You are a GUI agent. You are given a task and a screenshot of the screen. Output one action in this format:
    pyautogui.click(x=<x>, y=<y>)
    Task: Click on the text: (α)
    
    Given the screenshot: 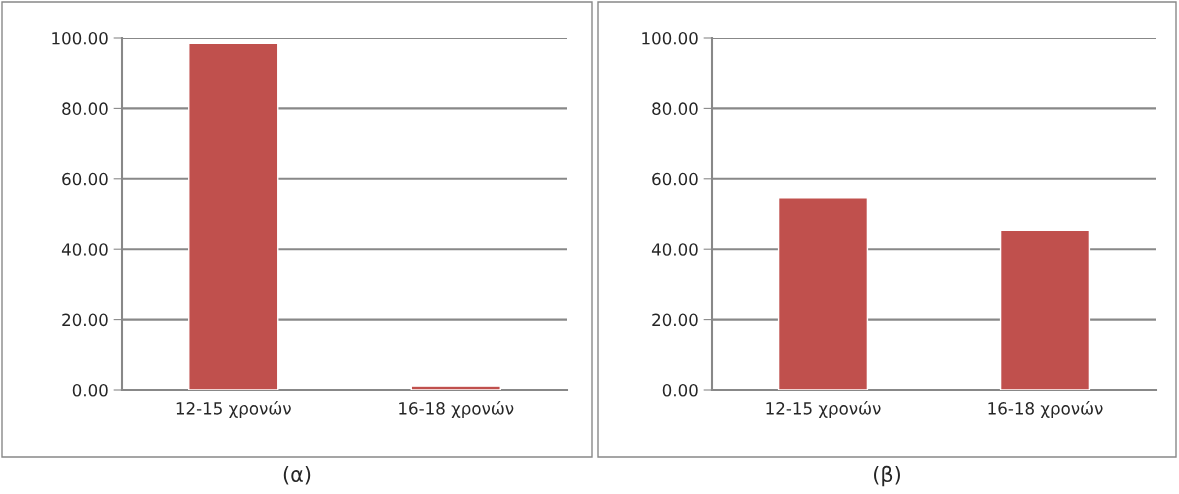 What is the action you would take?
    pyautogui.click(x=297, y=475)
    